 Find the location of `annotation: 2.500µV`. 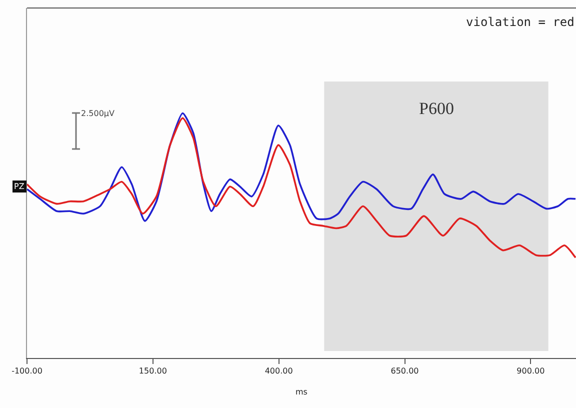

annotation: 2.500µV is located at coordinates (98, 113).